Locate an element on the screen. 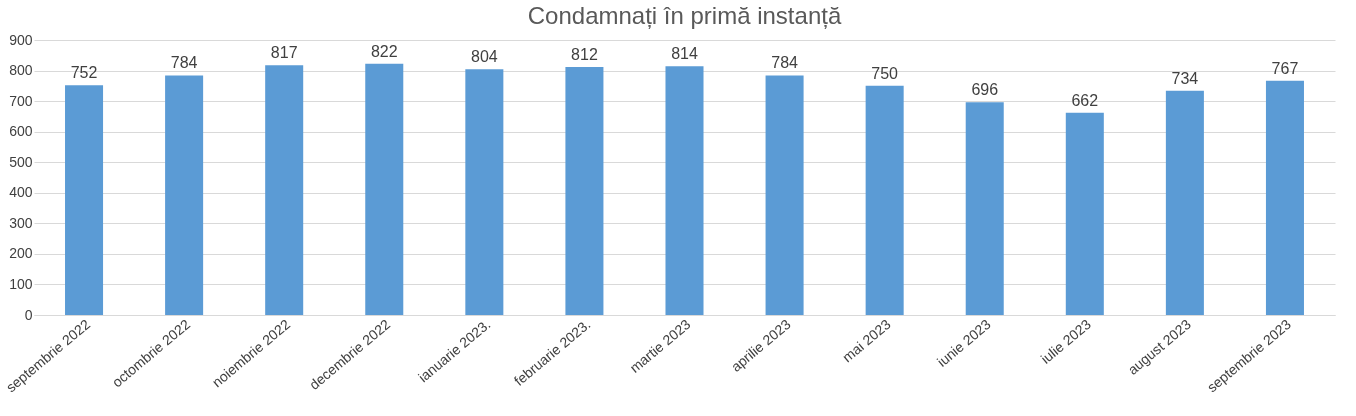  y-tick-label: 400 is located at coordinates (21, 192).